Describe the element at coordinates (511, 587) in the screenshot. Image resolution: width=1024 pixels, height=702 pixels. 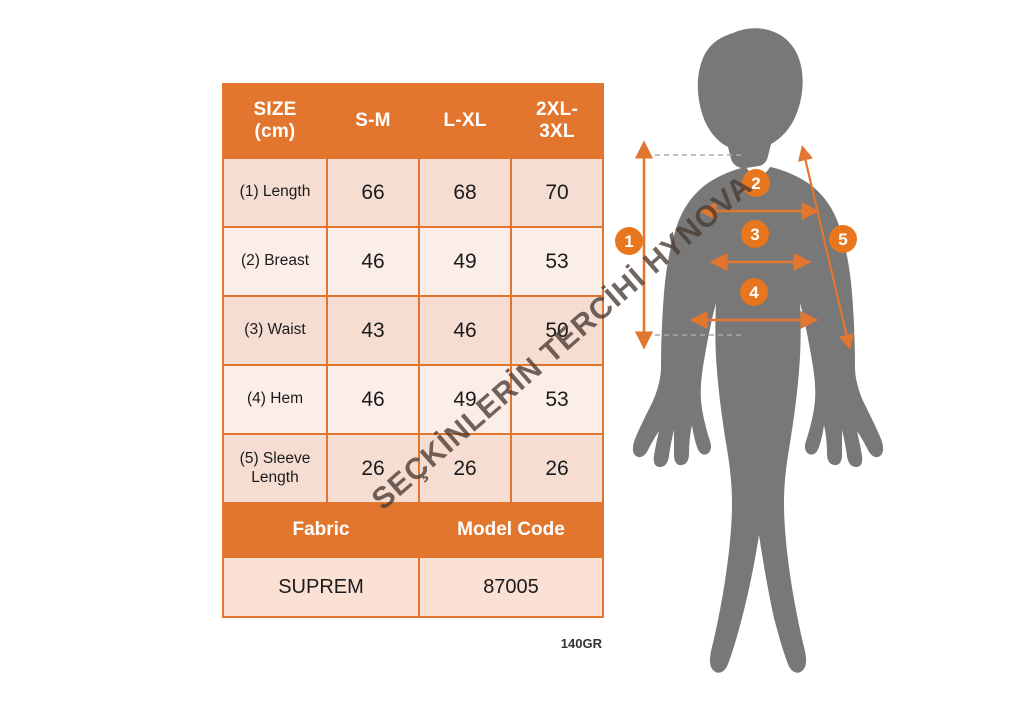
I see `value-model-code: 87005` at that location.